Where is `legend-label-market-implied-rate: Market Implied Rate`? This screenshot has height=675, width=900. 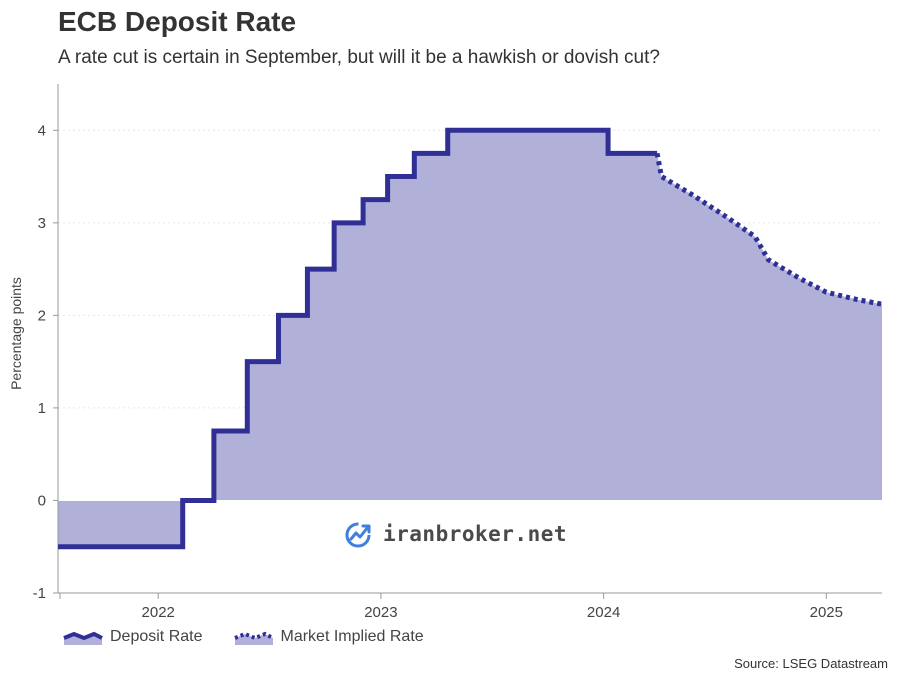
legend-label-market-implied-rate: Market Implied Rate is located at coordinates (352, 636).